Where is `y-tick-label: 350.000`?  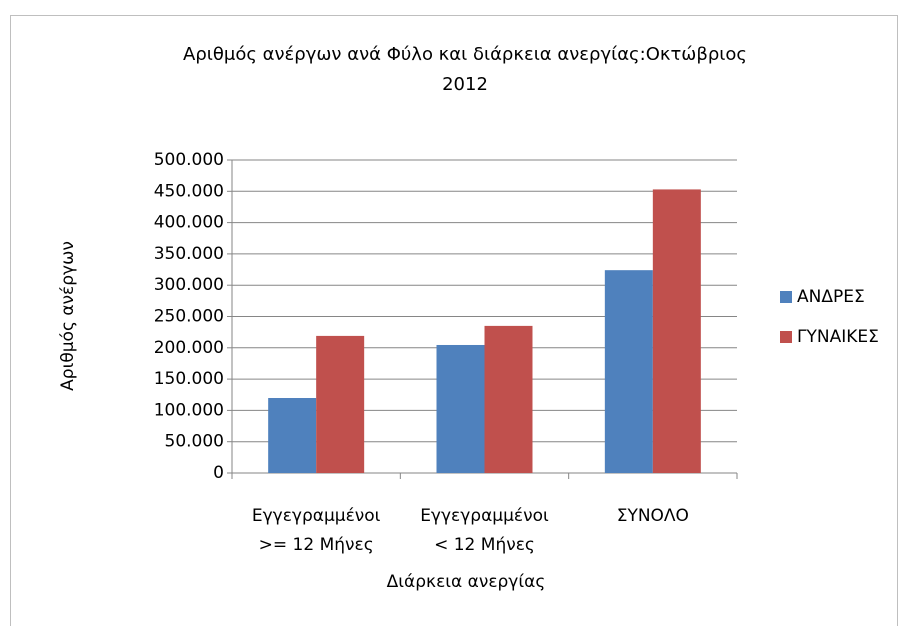
y-tick-label: 350.000 is located at coordinates (189, 254).